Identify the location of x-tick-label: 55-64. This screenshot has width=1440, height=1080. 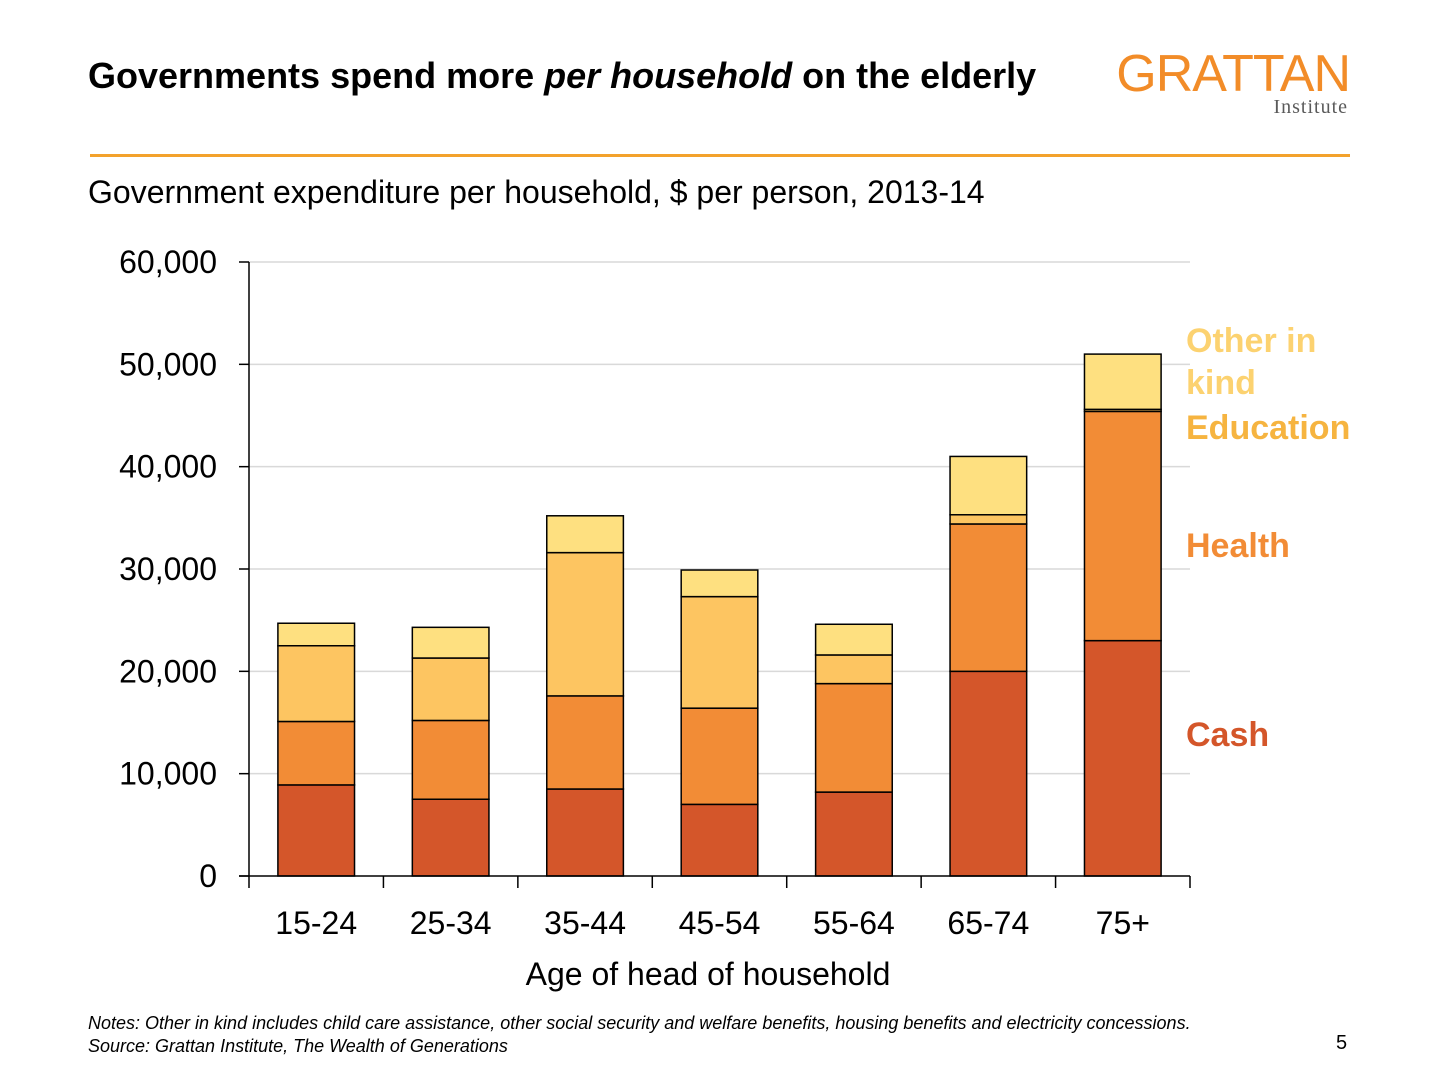
(854, 923).